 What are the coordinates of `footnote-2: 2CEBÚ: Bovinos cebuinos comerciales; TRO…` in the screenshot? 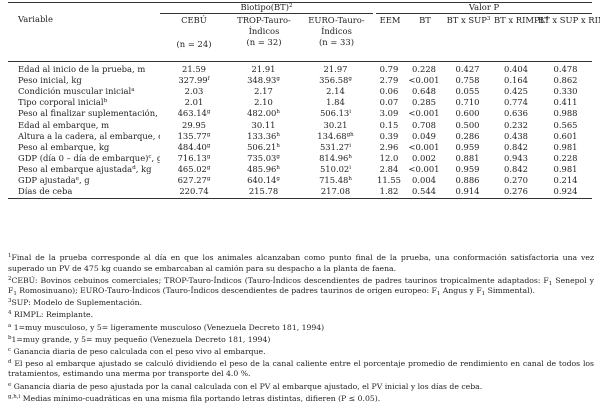 It's located at (301, 286).